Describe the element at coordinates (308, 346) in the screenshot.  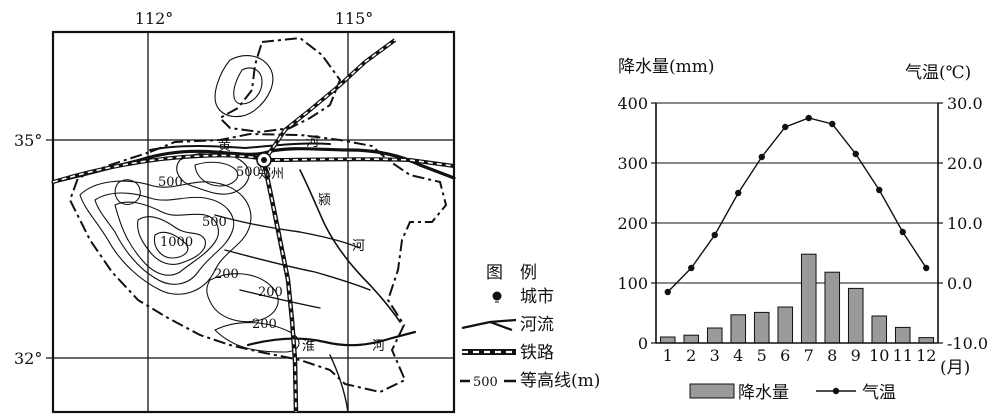
I see `river-label-huai: 淮` at that location.